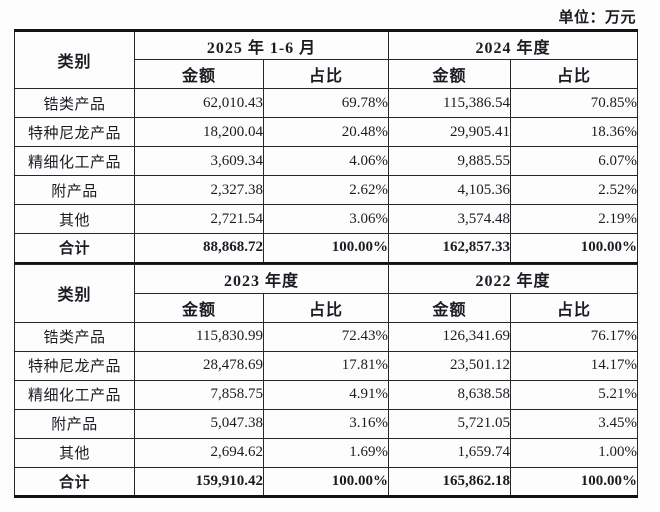  What do you see at coordinates (450, 394) in the screenshot?
I see `amount-cell: 8,638.58` at bounding box center [450, 394].